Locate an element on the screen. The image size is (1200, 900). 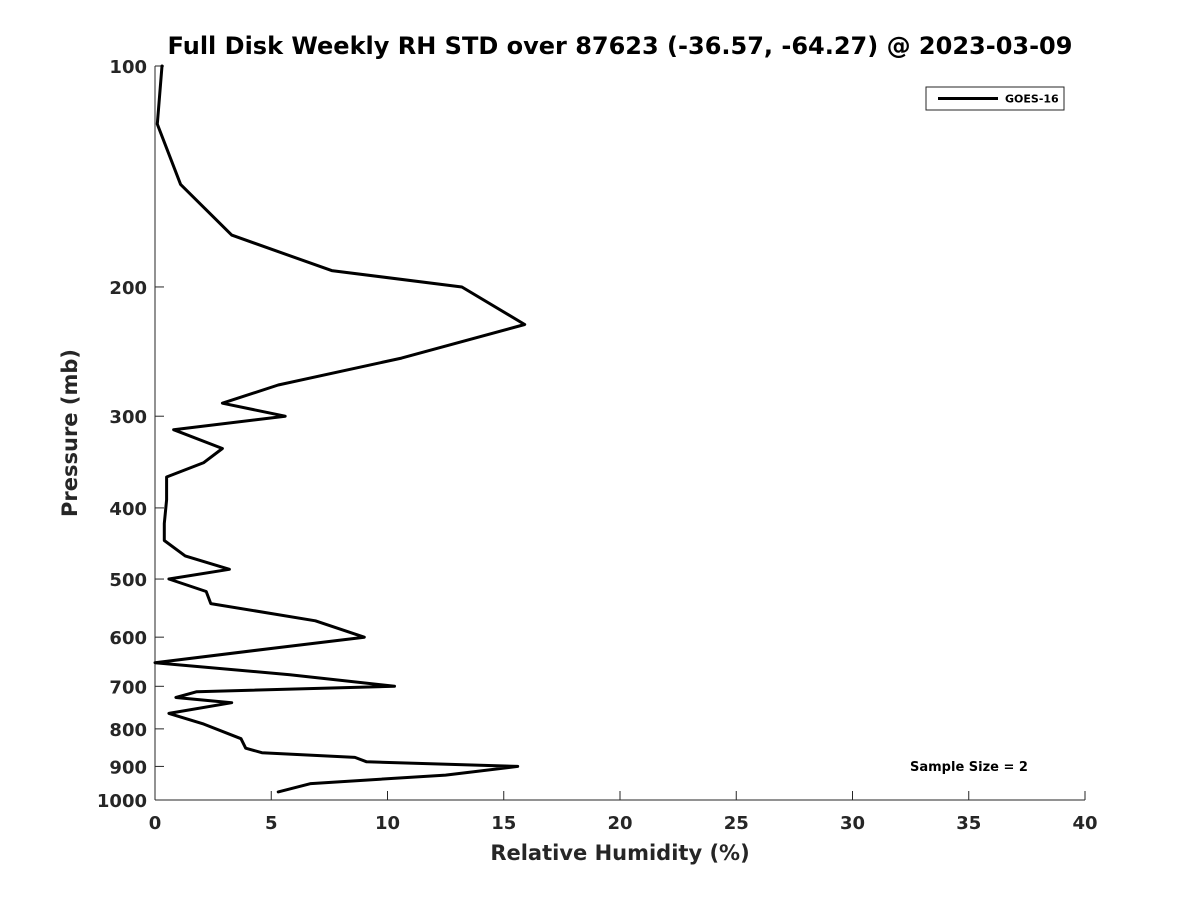
legend: GOES-16 is located at coordinates (995, 98).